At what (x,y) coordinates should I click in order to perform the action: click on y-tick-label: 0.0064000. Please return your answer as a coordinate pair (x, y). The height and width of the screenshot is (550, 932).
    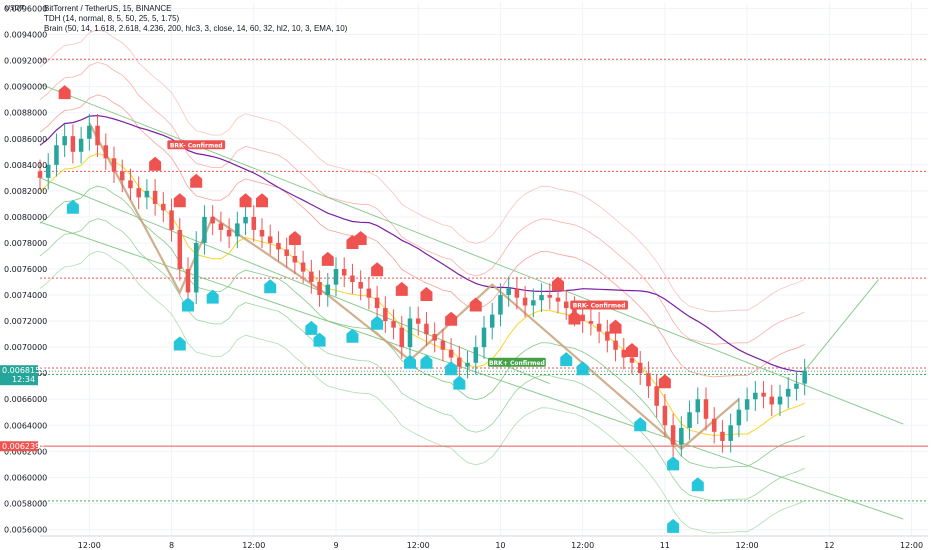
    Looking at the image, I should click on (25, 425).